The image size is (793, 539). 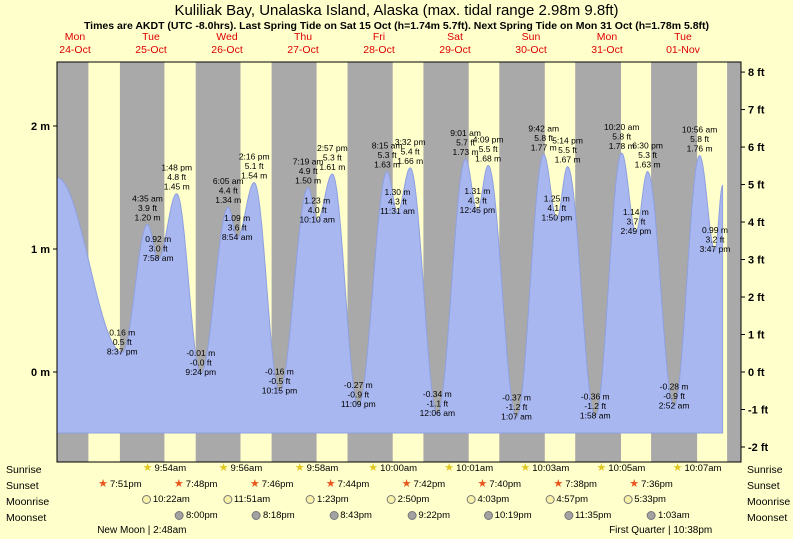 I want to click on moonrise-item: 11:51am, so click(x=246, y=500).